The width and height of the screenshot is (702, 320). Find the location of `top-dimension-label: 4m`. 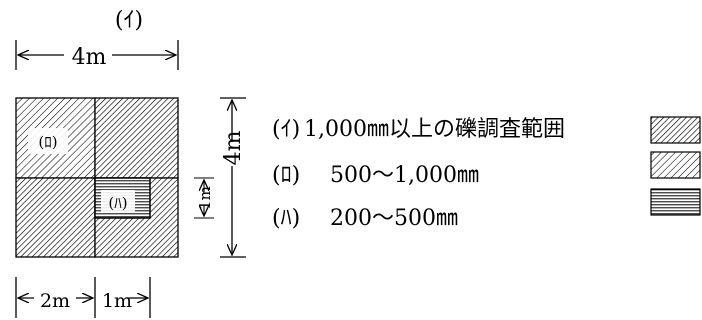

top-dimension-label: 4m is located at coordinates (89, 57).